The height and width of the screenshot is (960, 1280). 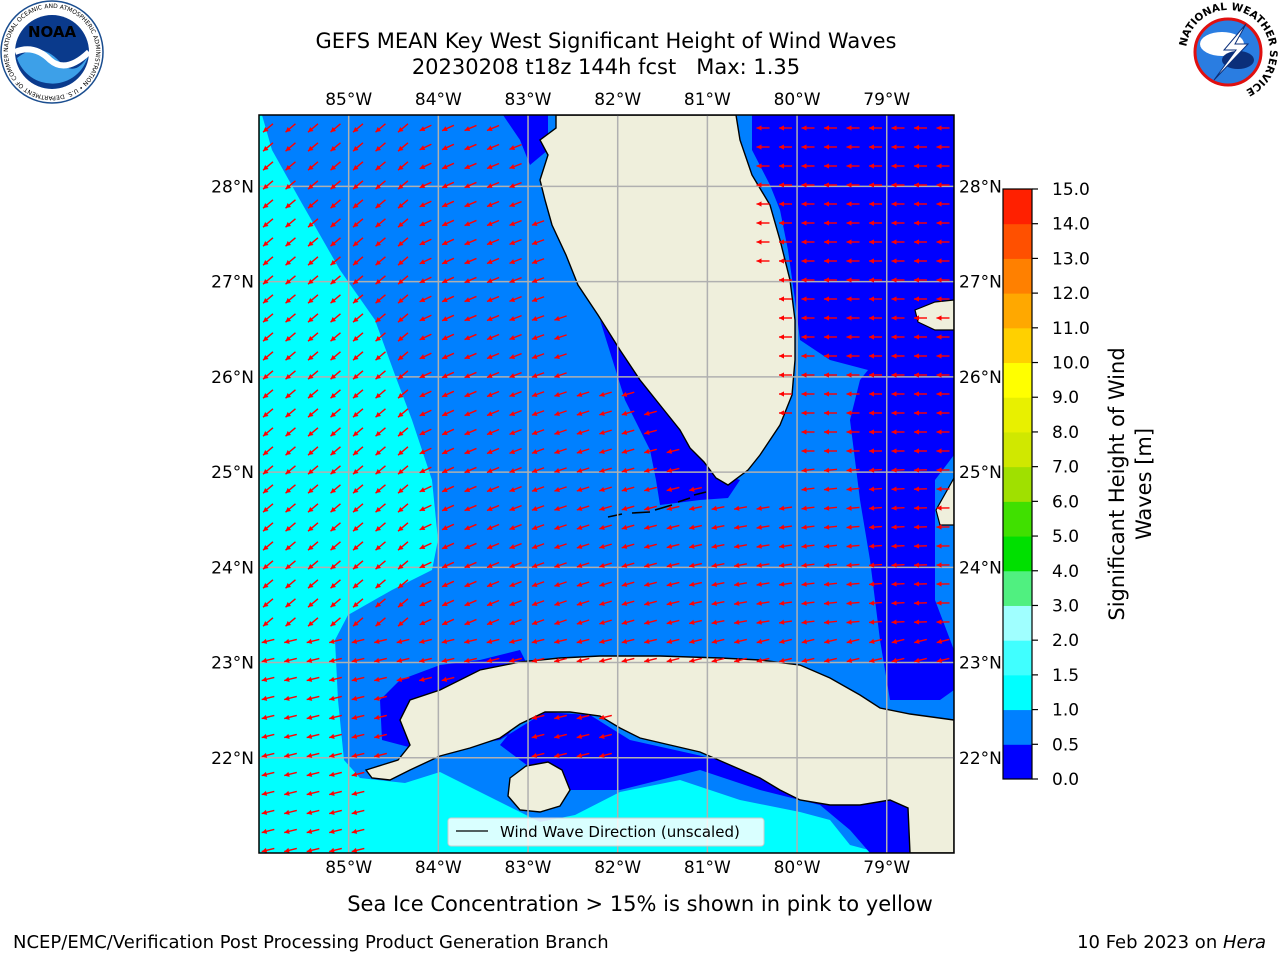 What do you see at coordinates (1065, 780) in the screenshot?
I see `colorbar-tick-label: 0.0` at bounding box center [1065, 780].